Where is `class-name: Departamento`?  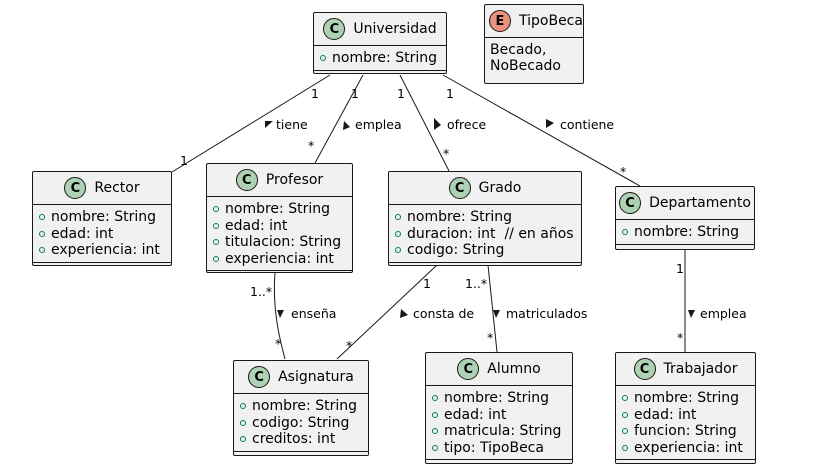
class-name: Departamento is located at coordinates (700, 203).